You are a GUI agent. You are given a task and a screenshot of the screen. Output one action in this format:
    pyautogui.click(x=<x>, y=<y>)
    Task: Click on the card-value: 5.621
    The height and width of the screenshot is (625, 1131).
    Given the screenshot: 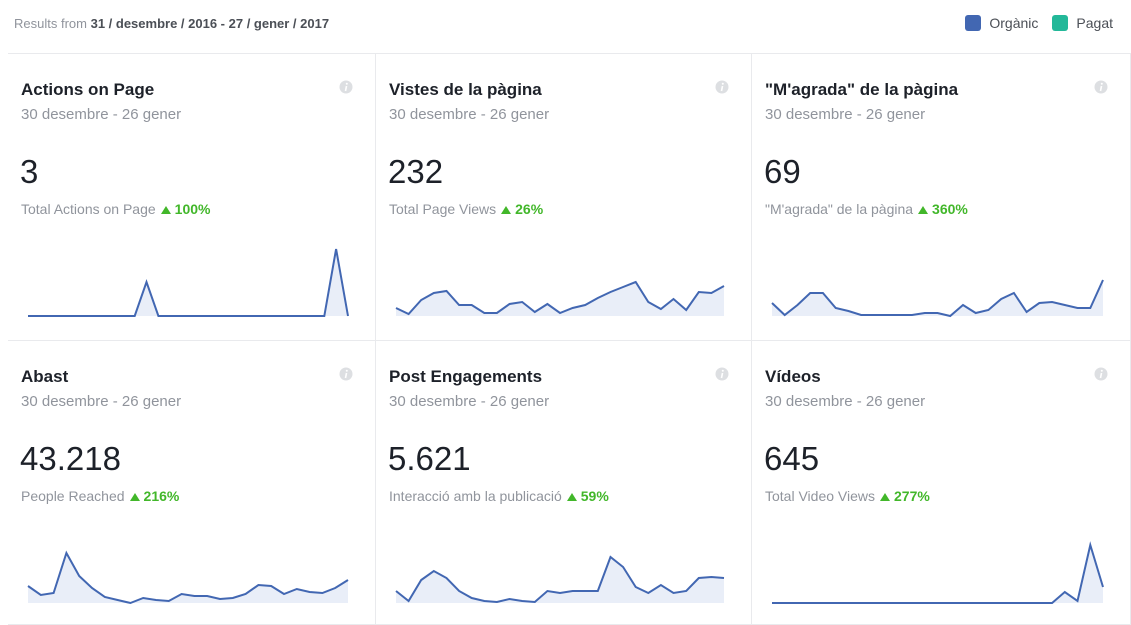 What is the action you would take?
    pyautogui.click(x=429, y=458)
    